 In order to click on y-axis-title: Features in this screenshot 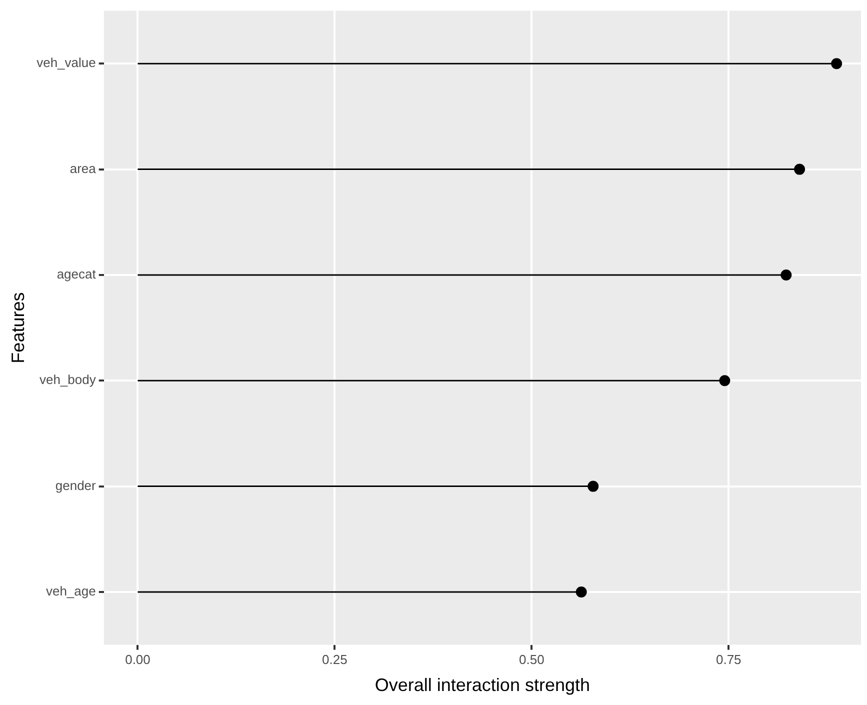, I will do `click(18, 328)`.